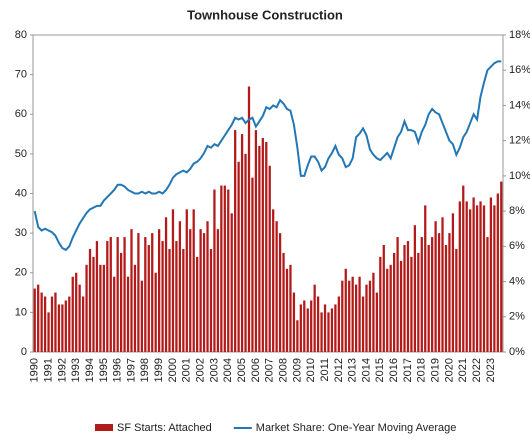 The image size is (530, 447). What do you see at coordinates (118, 370) in the screenshot?
I see `x-tick-label: 1996` at bounding box center [118, 370].